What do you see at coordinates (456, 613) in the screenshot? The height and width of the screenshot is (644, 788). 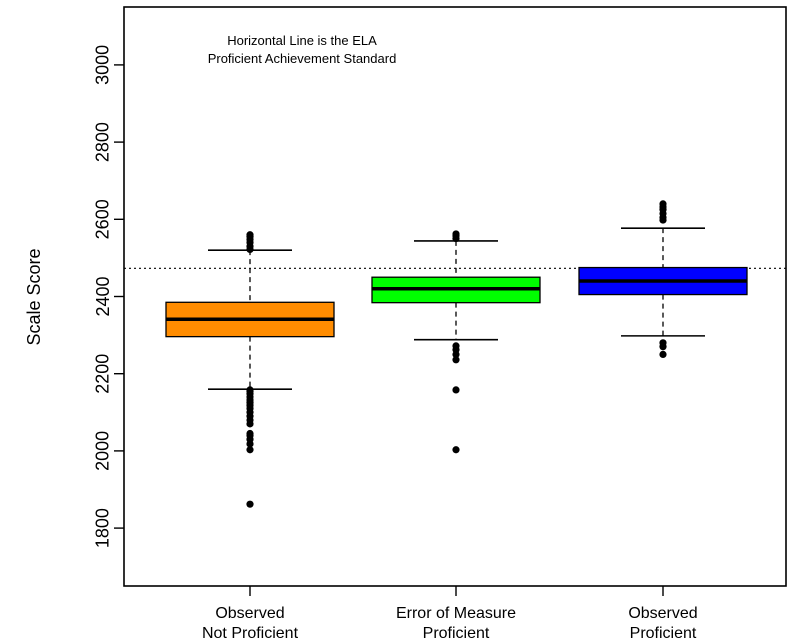 I see `category-label: Error of Measure` at bounding box center [456, 613].